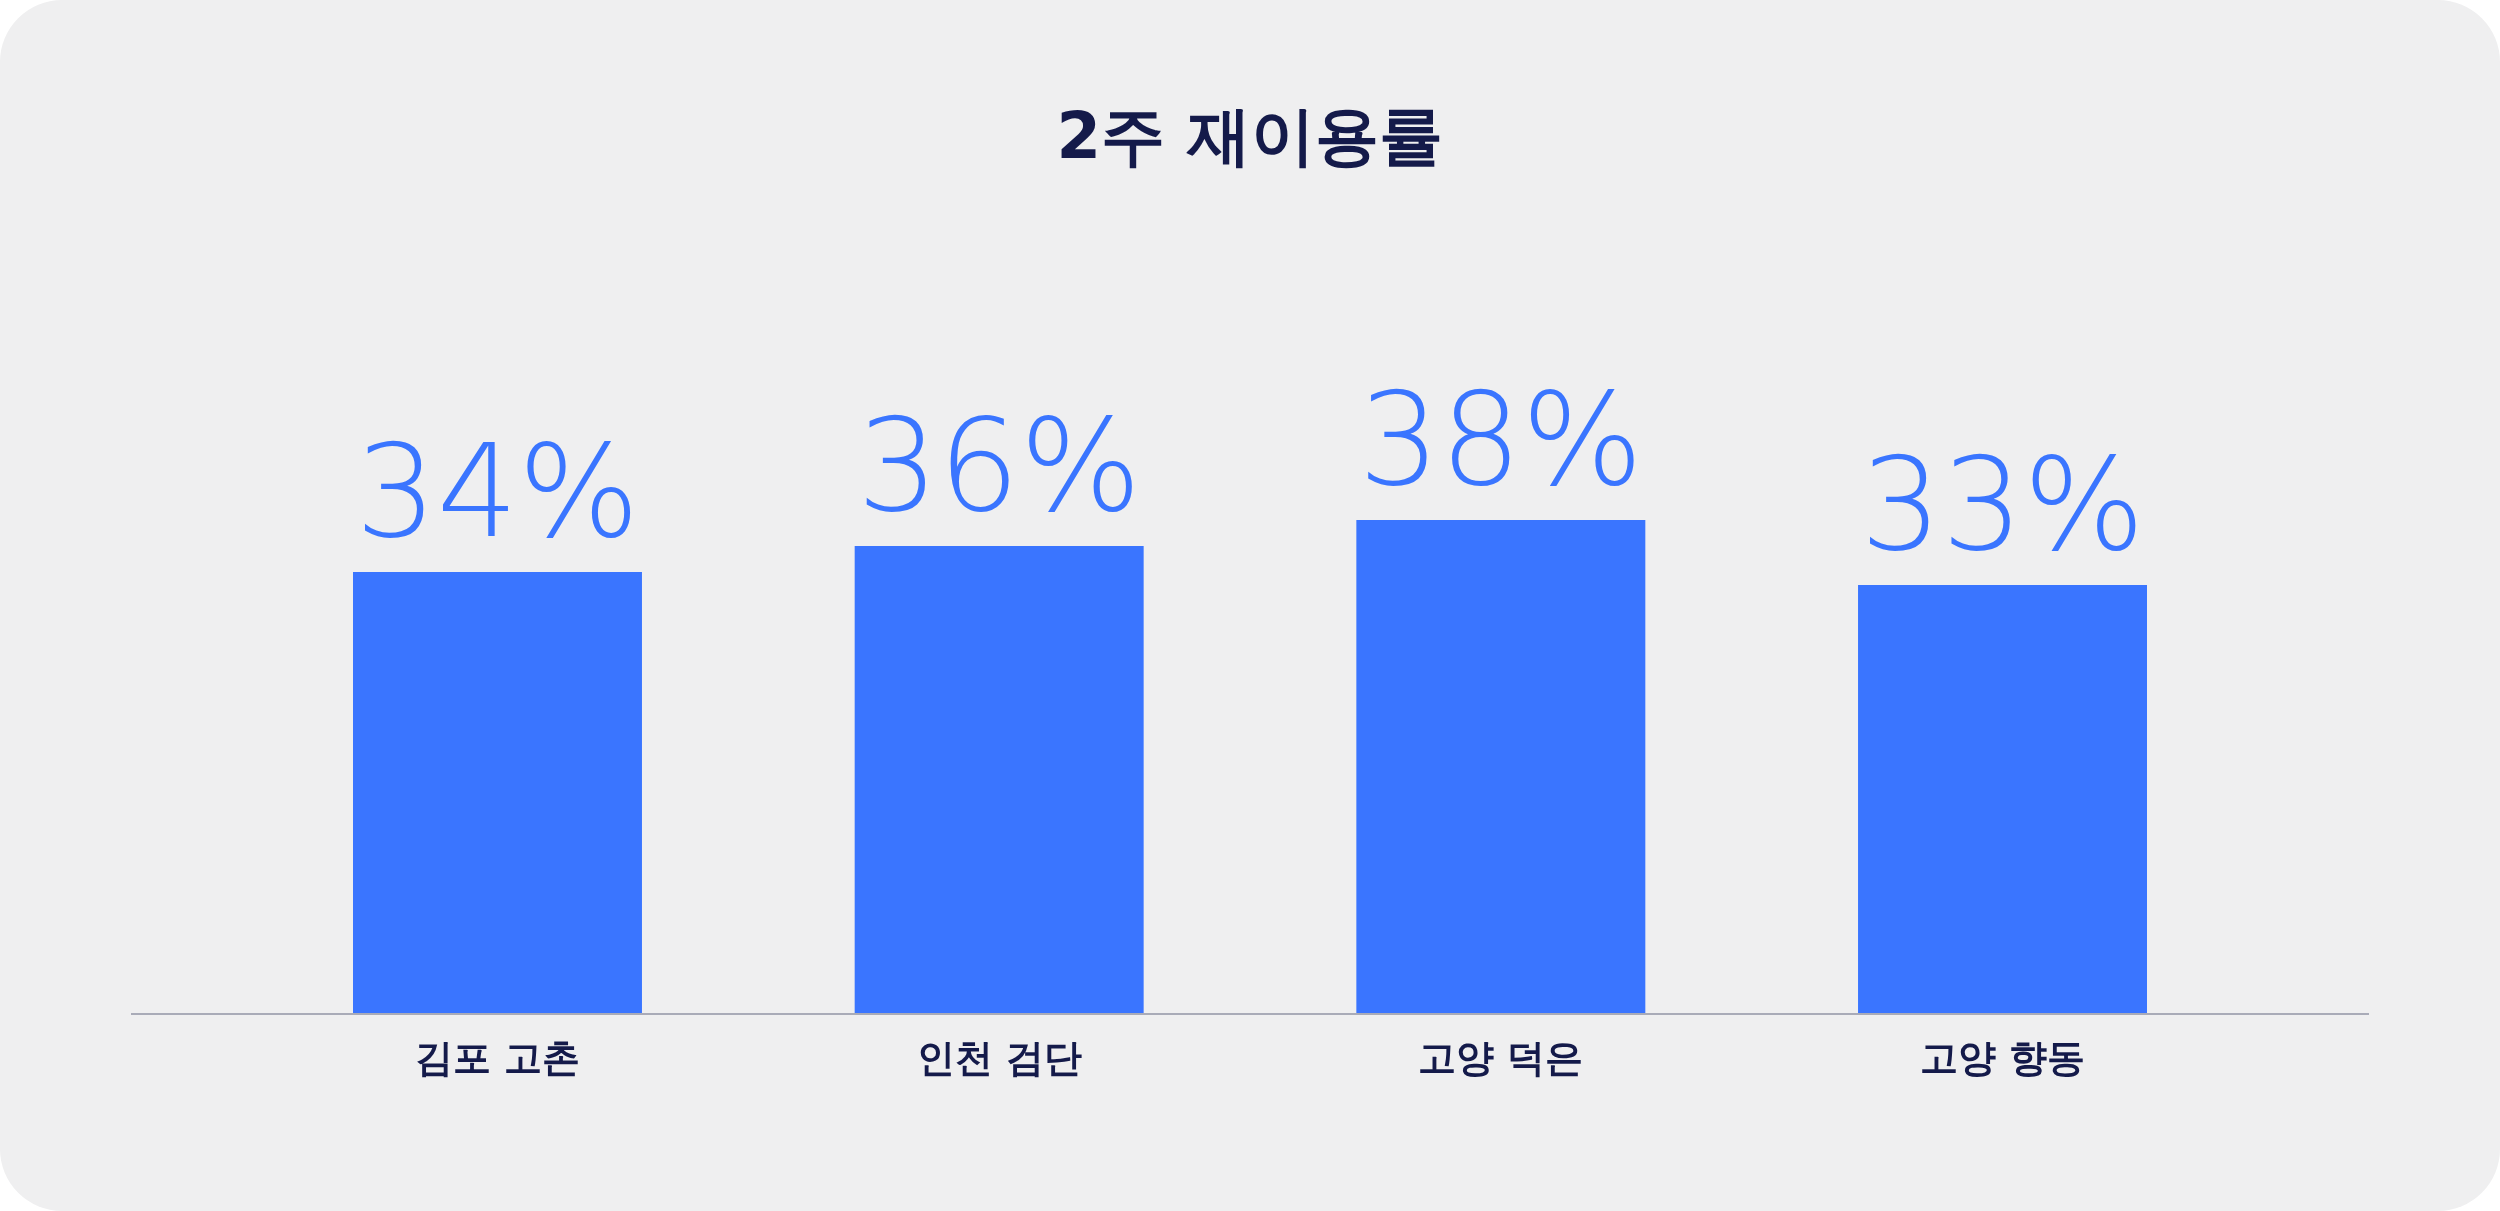 Image resolution: width=2500 pixels, height=1211 pixels. Describe the element at coordinates (999, 465) in the screenshot. I see `data-label: 36%` at that location.